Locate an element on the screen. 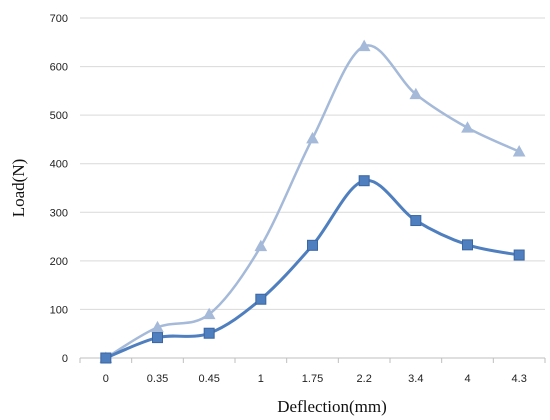 Image resolution: width=550 pixels, height=420 pixels. x-axis-title: Deflection(mm) is located at coordinates (332, 406).